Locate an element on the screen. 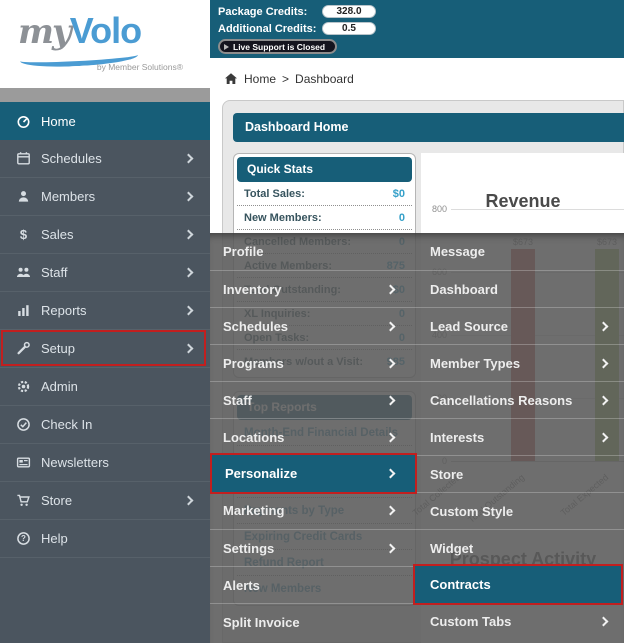 Image resolution: width=624 pixels, height=643 pixels. menu-item-label: Settings is located at coordinates (249, 548).